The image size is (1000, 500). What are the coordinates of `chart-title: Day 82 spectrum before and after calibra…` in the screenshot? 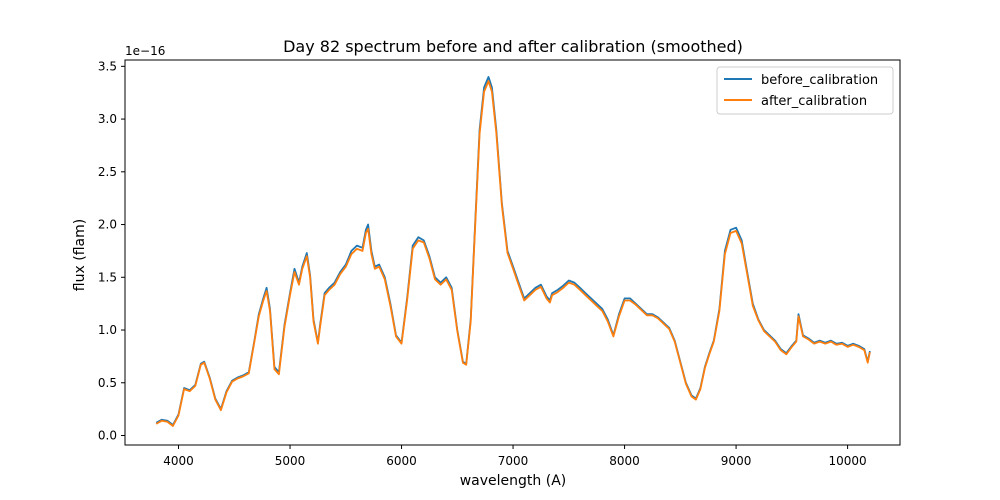 It's located at (513, 46).